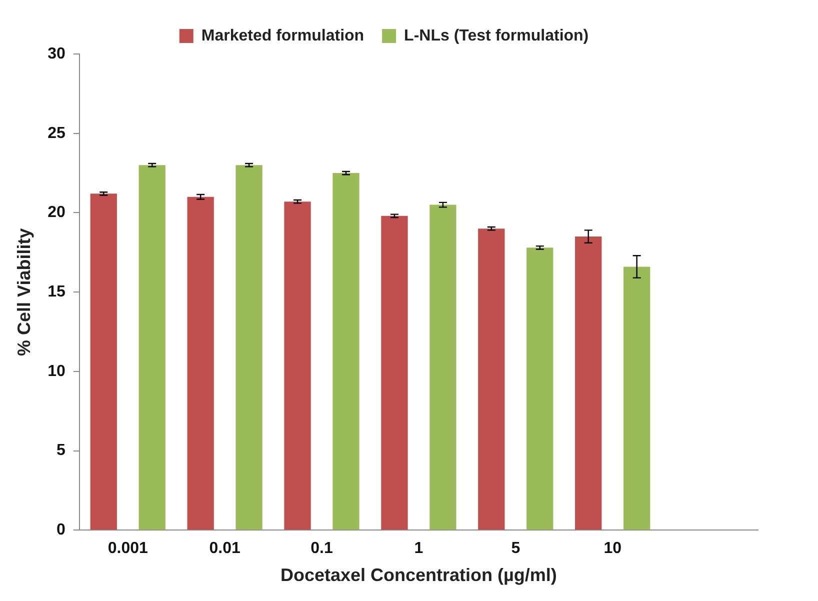  Describe the element at coordinates (418, 575) in the screenshot. I see `x-axis-title: Docetaxel Concentration (µg/ml)` at that location.